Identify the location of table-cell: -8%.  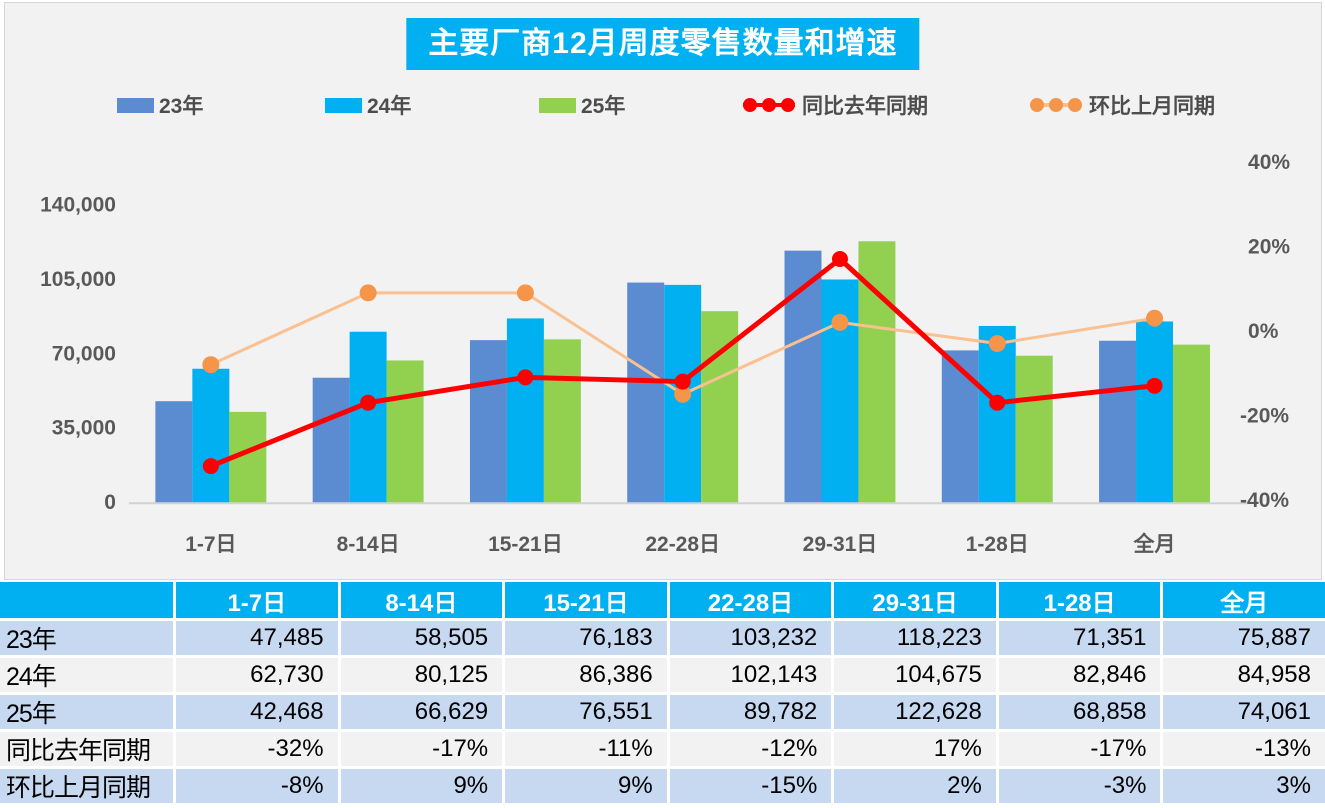
(257, 786).